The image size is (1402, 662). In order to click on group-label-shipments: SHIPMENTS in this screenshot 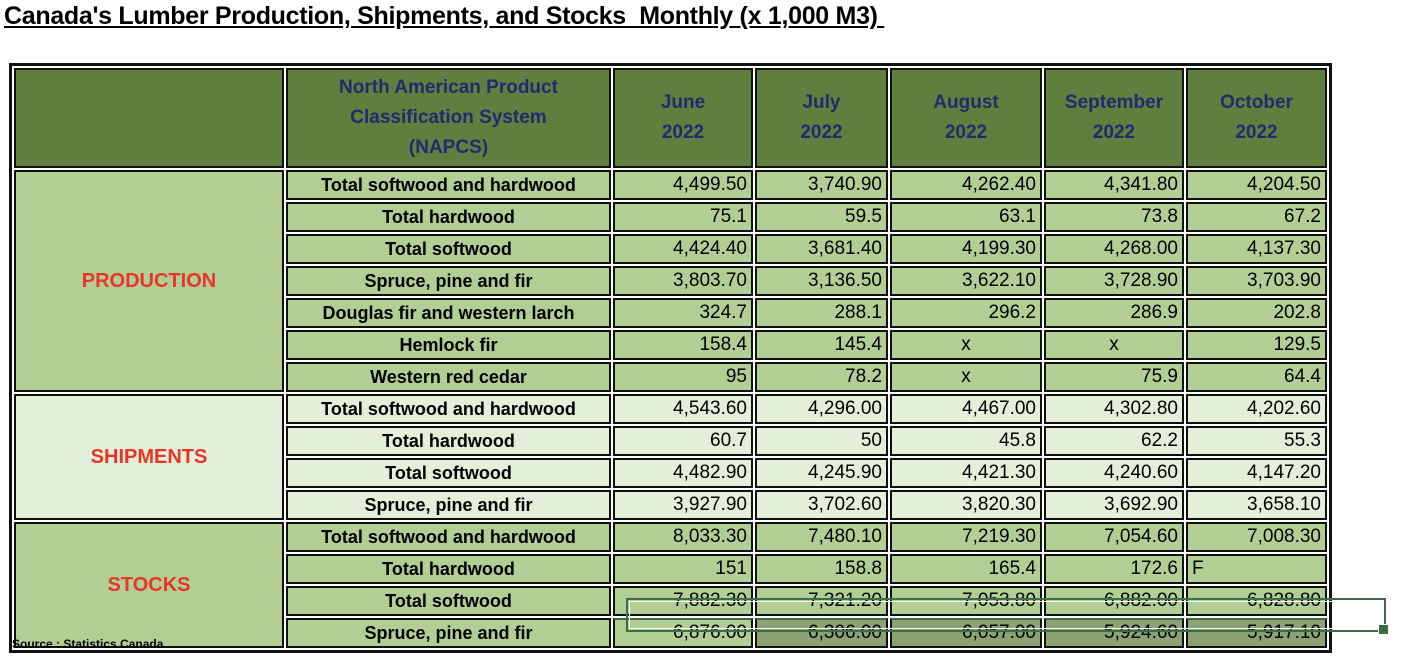, I will do `click(149, 457)`.